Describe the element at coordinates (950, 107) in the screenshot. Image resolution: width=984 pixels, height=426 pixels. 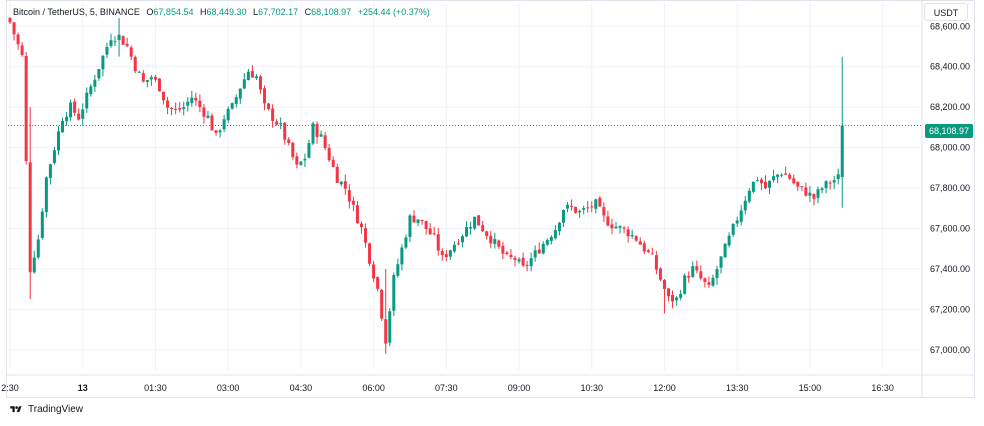
I see `y-tick-label: 68,200.00` at that location.